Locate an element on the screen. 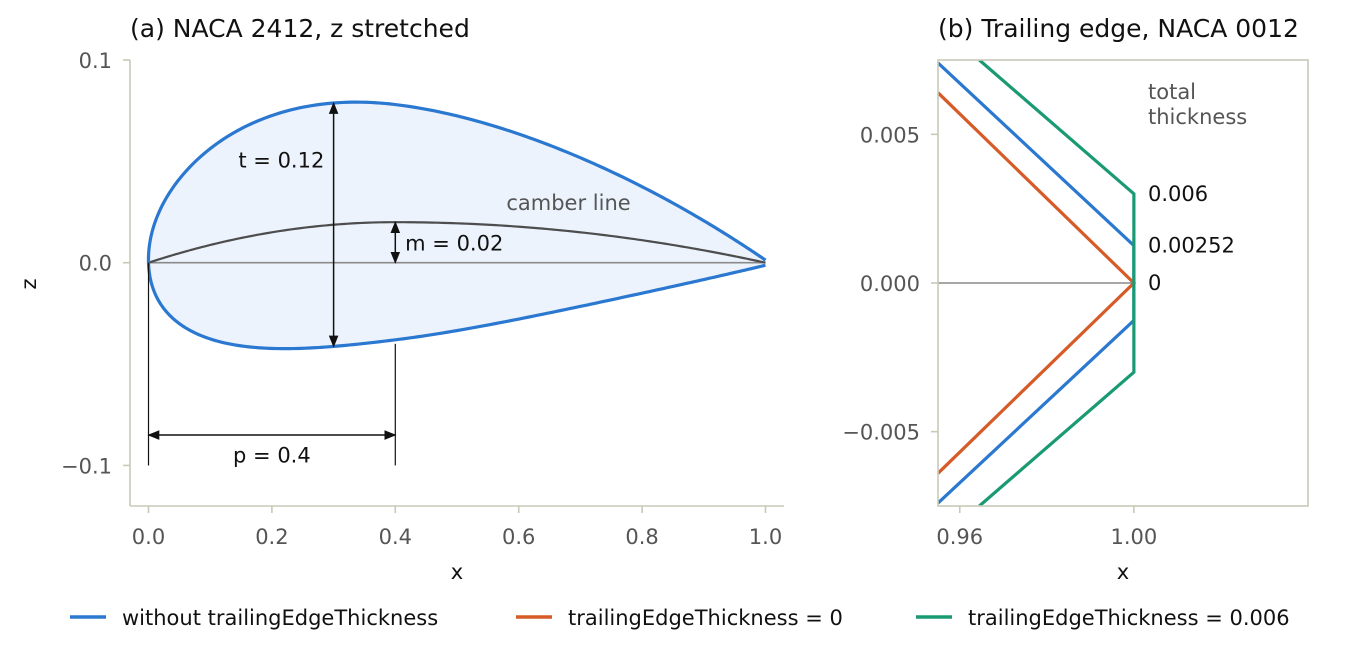  panel-b-ytick-label: 0.000 is located at coordinates (890, 284).